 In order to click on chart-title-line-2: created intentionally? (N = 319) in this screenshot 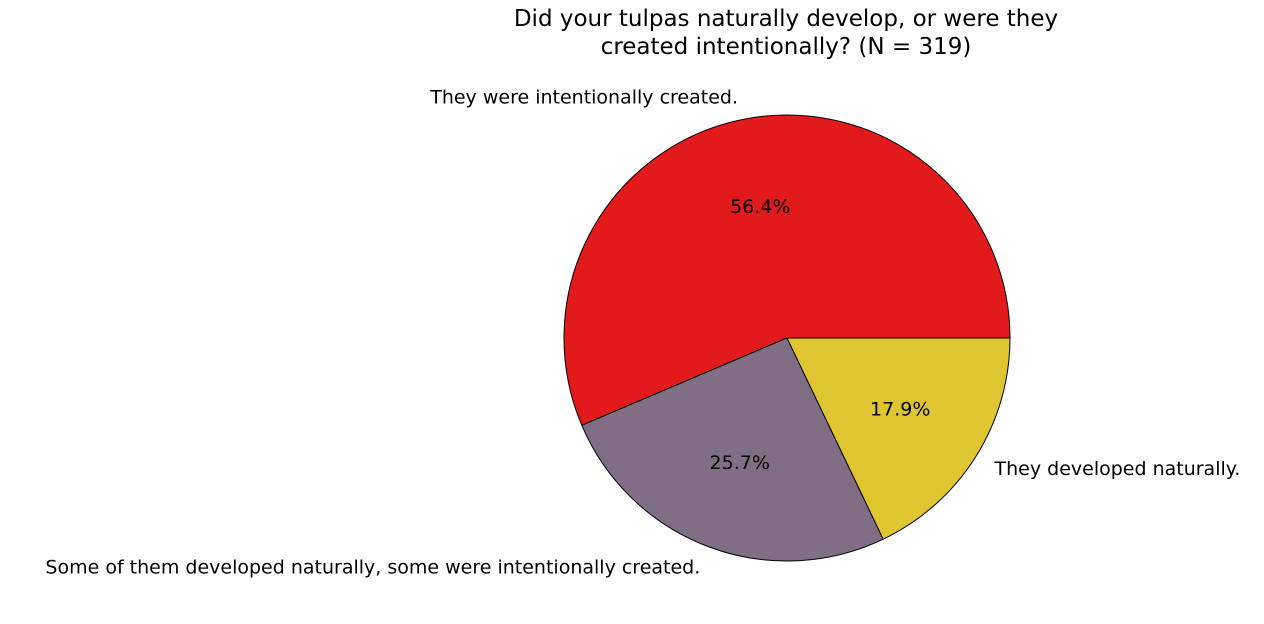, I will do `click(786, 47)`.